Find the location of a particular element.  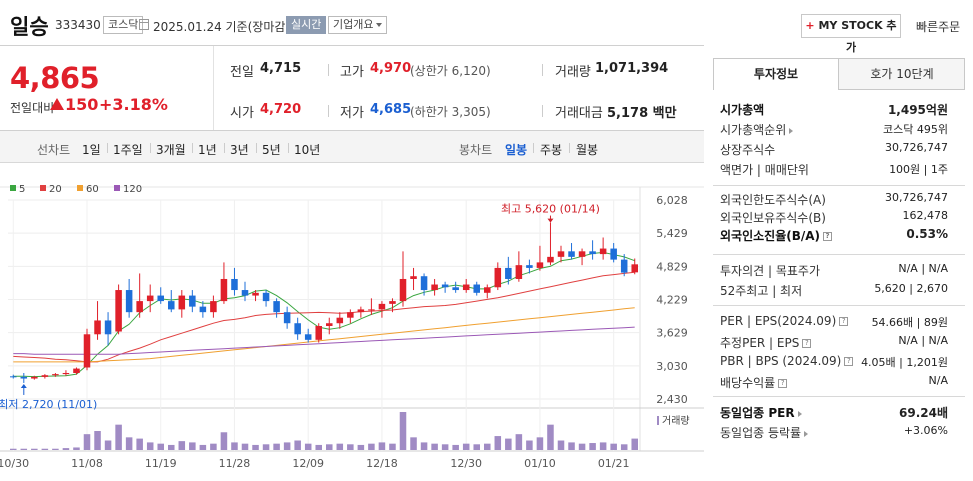

info-value: N/A is located at coordinates (938, 380).